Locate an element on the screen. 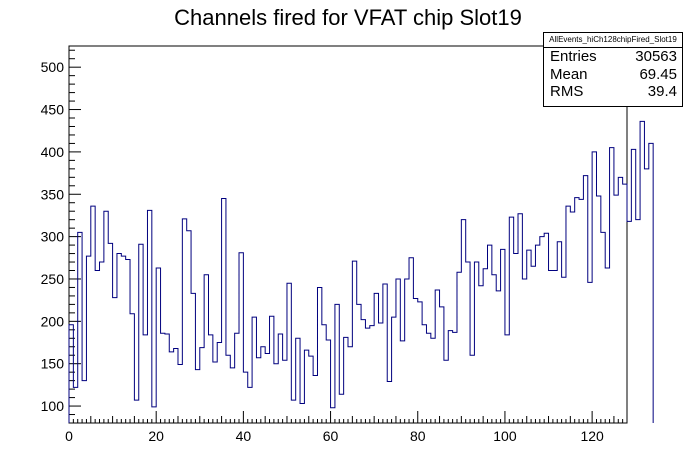 Image resolution: width=696 pixels, height=472 pixels. stats-row-rms: RMS 39.4 is located at coordinates (613, 92).